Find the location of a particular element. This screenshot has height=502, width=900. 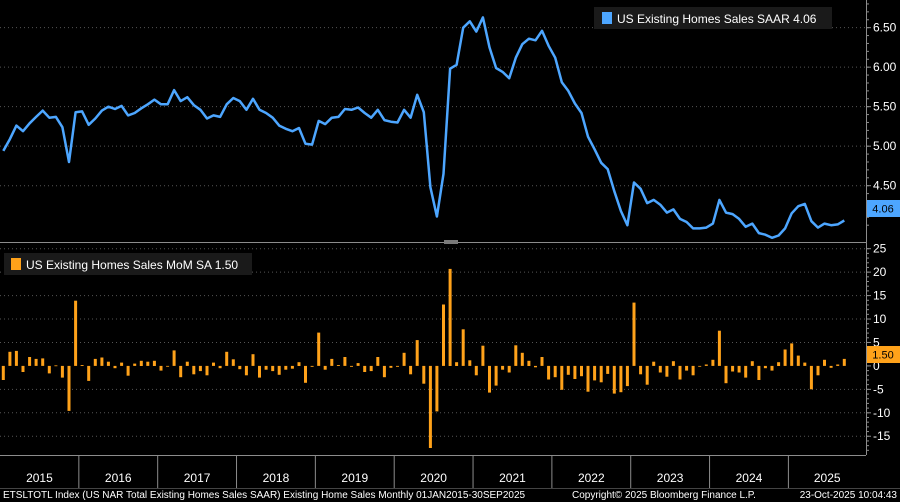

footer-copyright: Copyright© 2025 Bloomberg Finance L.P. is located at coordinates (664, 495).